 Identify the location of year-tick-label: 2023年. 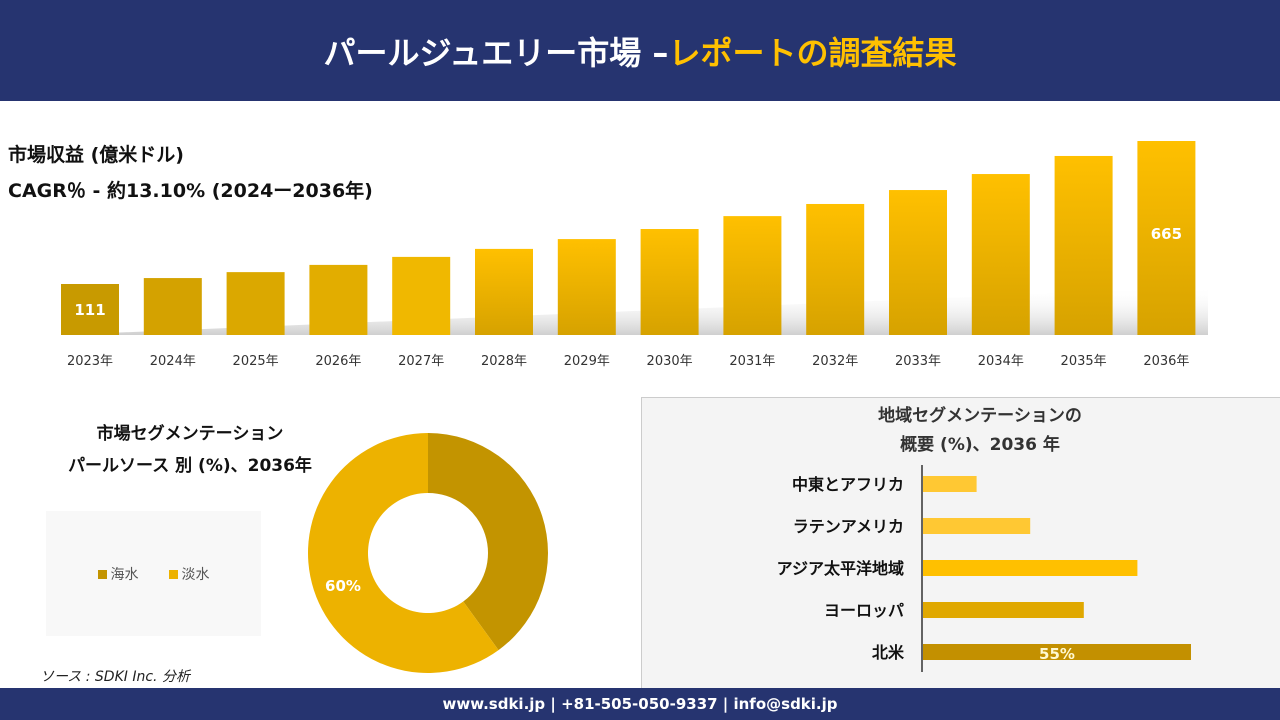
(90, 361).